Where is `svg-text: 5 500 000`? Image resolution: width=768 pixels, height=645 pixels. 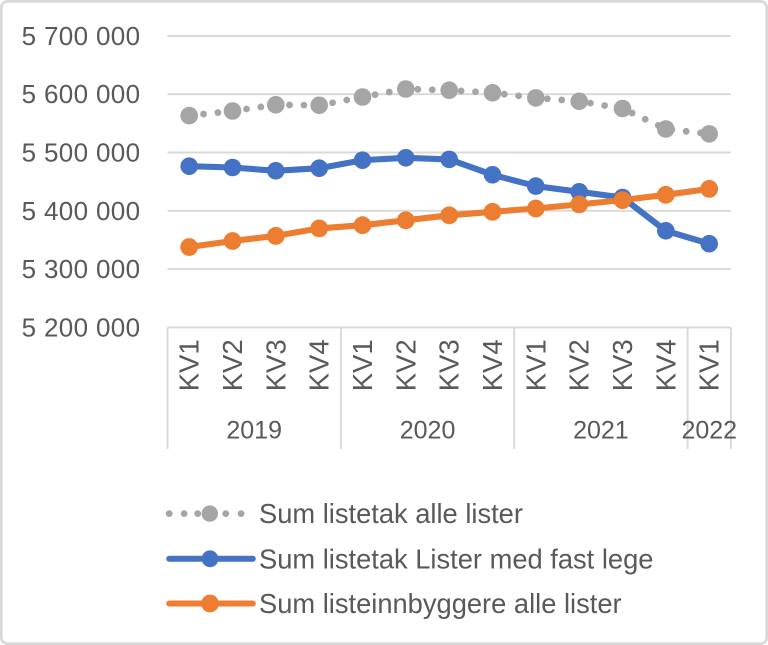 svg-text: 5 500 000 is located at coordinates (81, 153).